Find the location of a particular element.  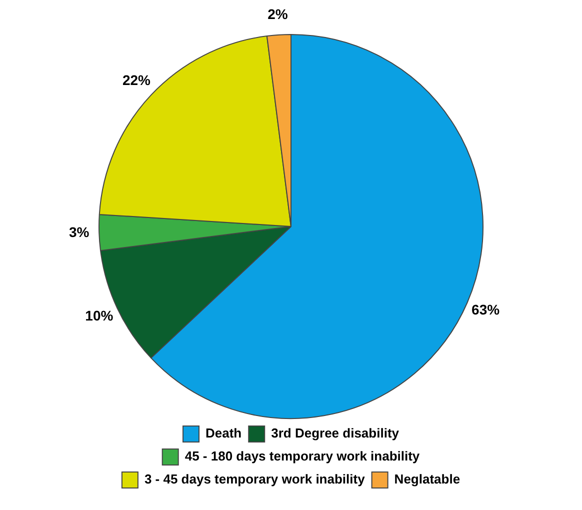

legend-label: 45 - 180 days temporary work inability is located at coordinates (302, 456).